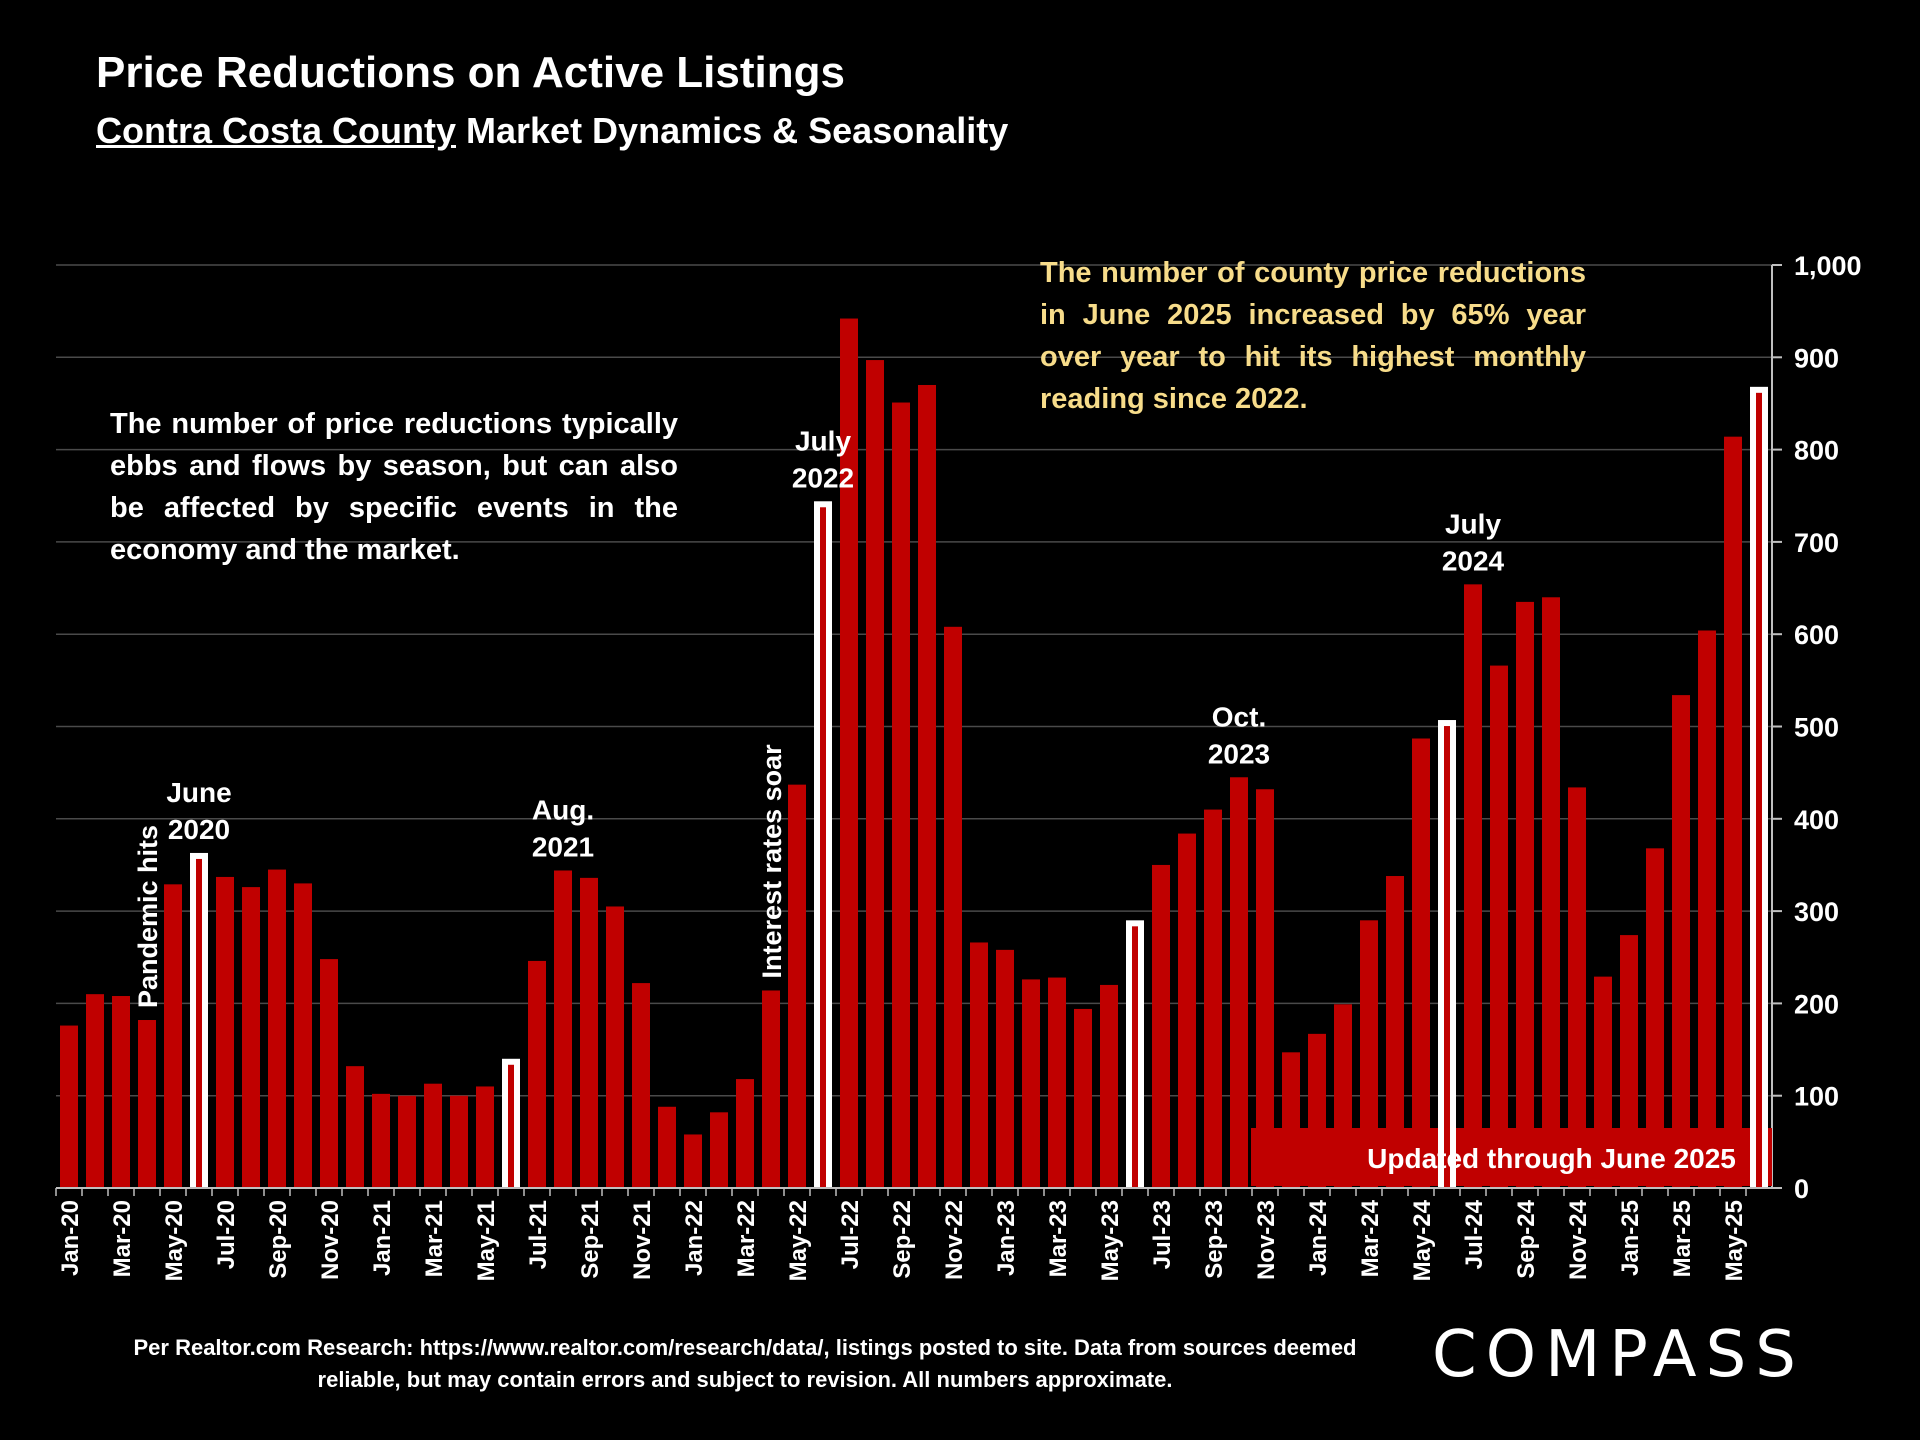 This screenshot has width=1920, height=1440. I want to click on y-tick-label: 200, so click(1816, 1004).